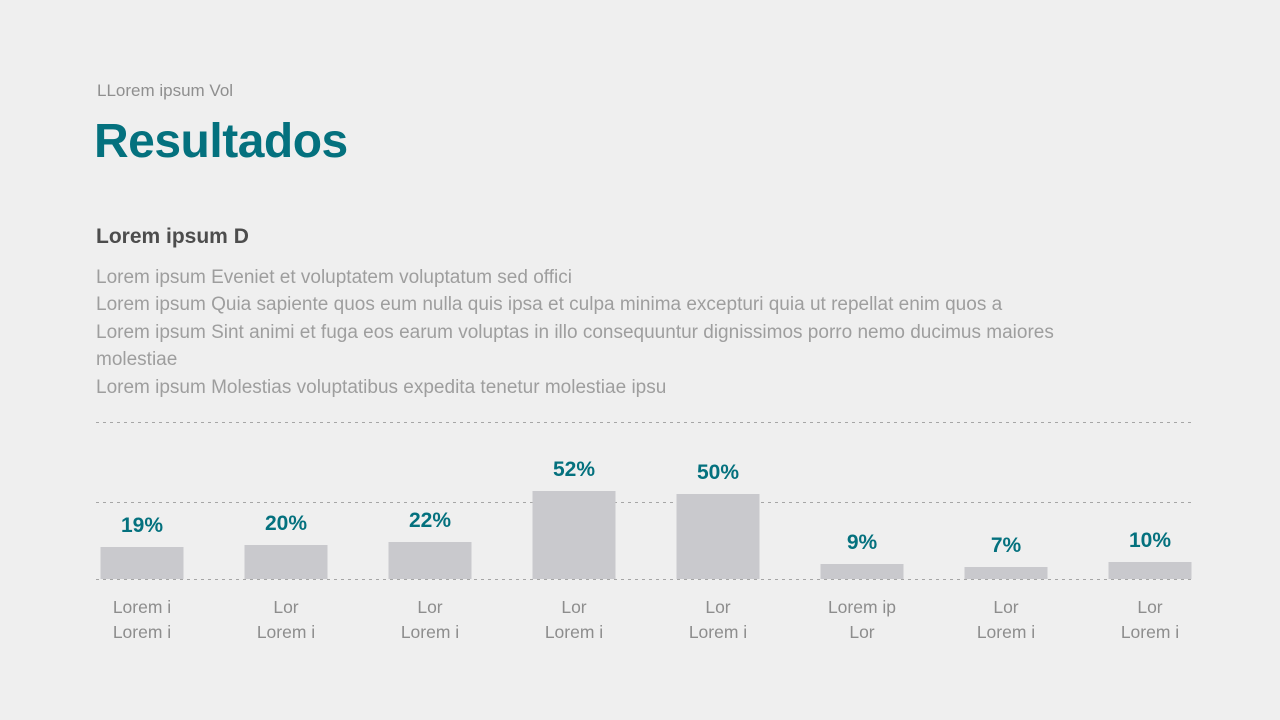 This screenshot has width=1280, height=720. What do you see at coordinates (142, 525) in the screenshot?
I see `bar-value-label: 19%` at bounding box center [142, 525].